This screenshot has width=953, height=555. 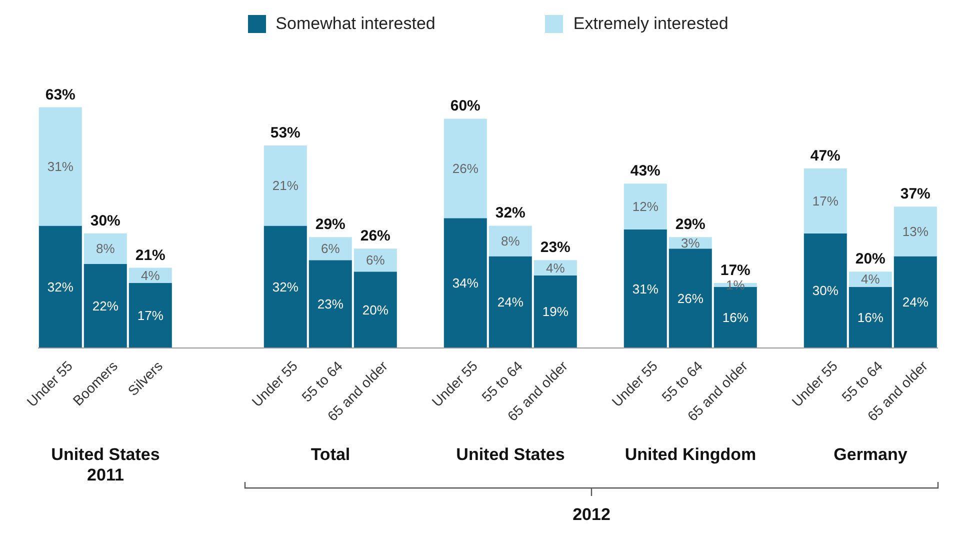 What do you see at coordinates (465, 106) in the screenshot?
I see `total-label: 60%` at bounding box center [465, 106].